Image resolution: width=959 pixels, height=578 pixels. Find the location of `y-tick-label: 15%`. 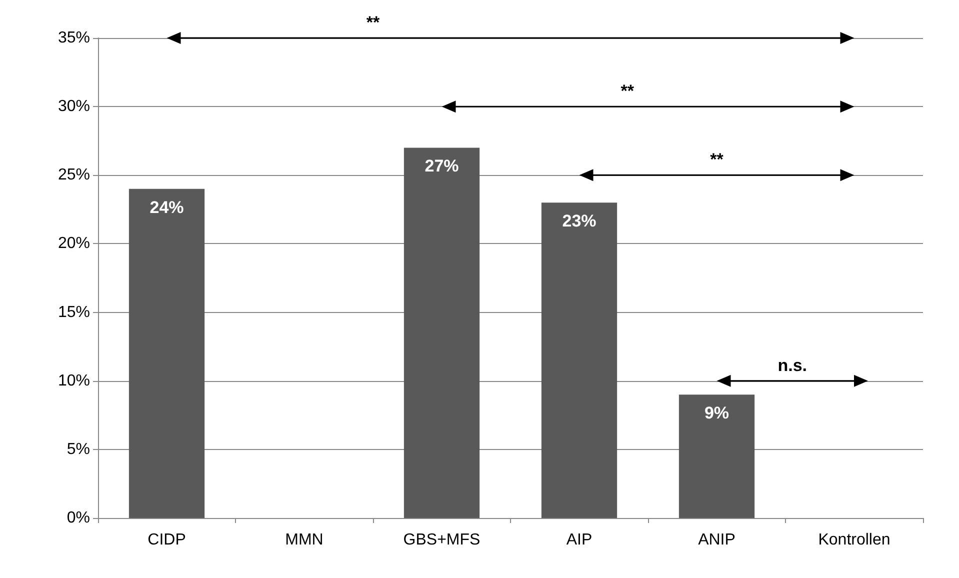

y-tick-label: 15% is located at coordinates (74, 312).